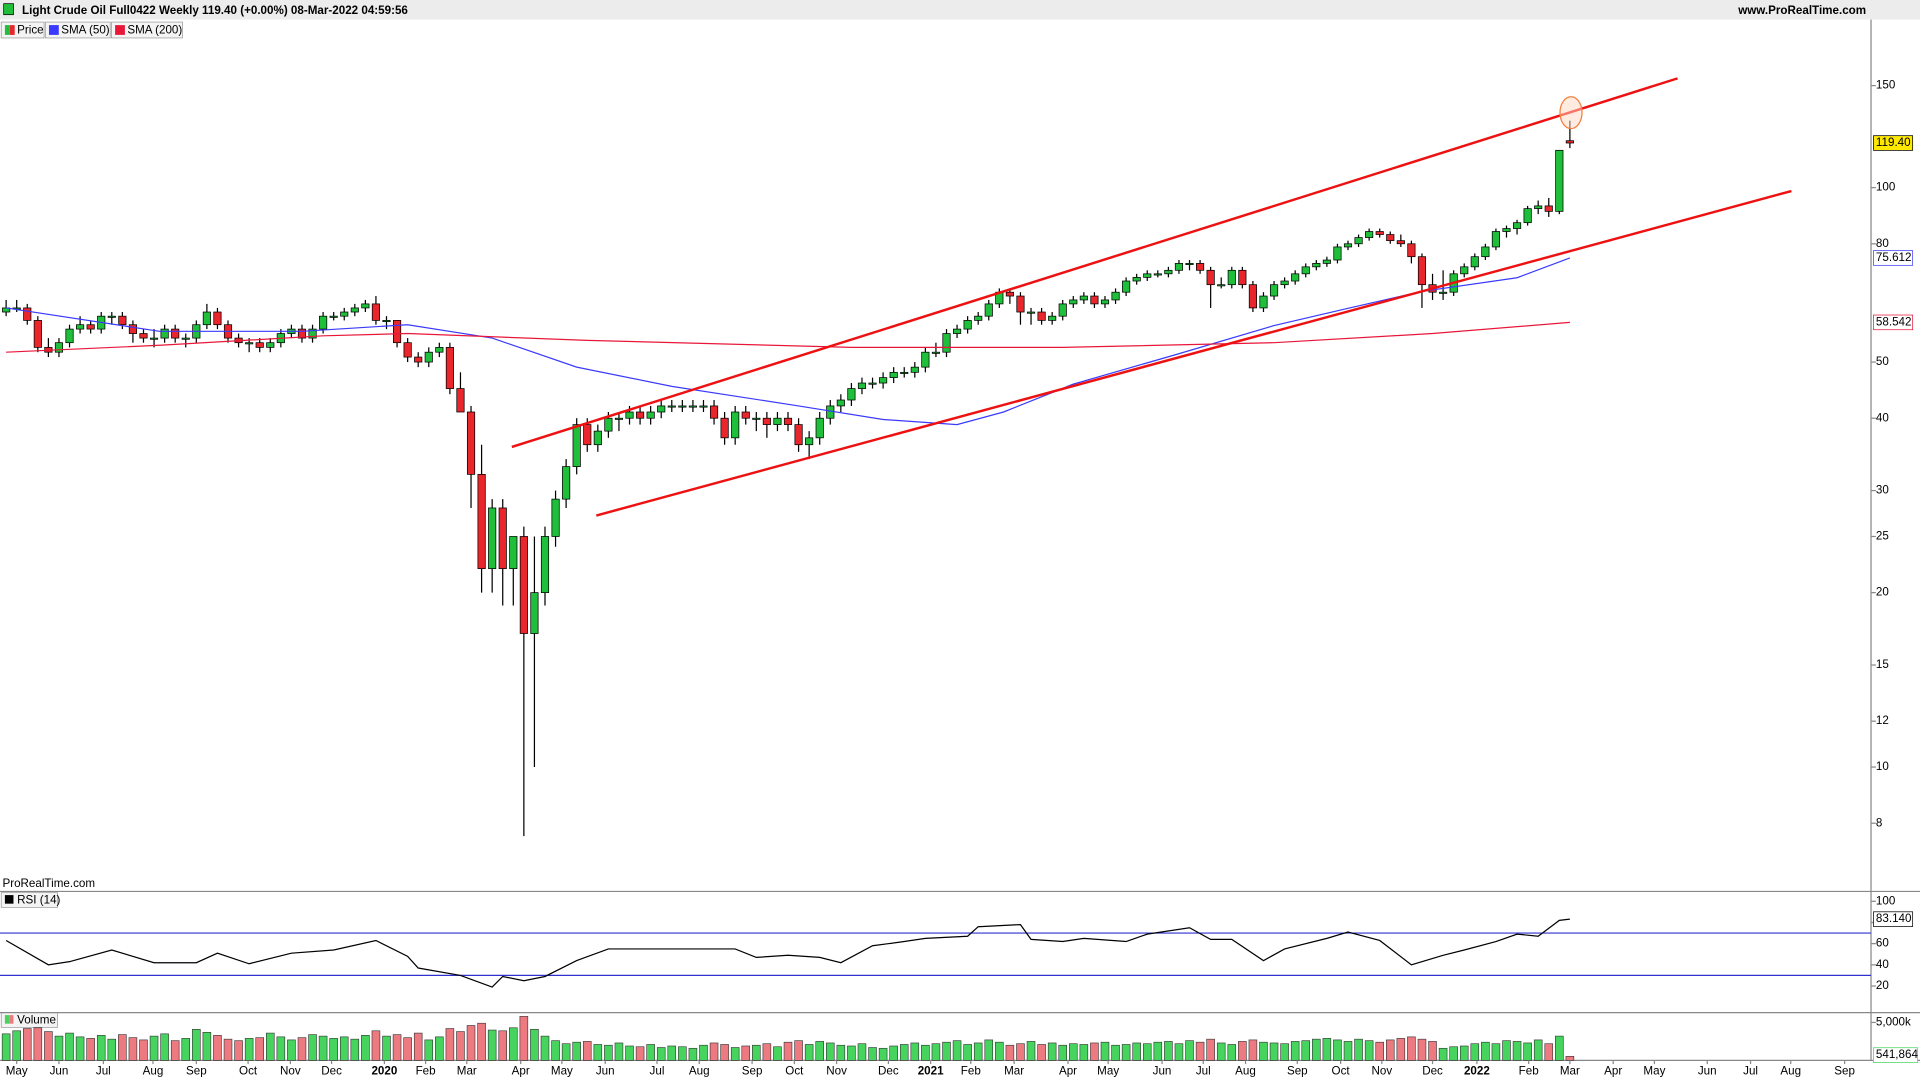 The image size is (1920, 1080). What do you see at coordinates (657, 1071) in the screenshot?
I see `x-tick-label: Jul` at bounding box center [657, 1071].